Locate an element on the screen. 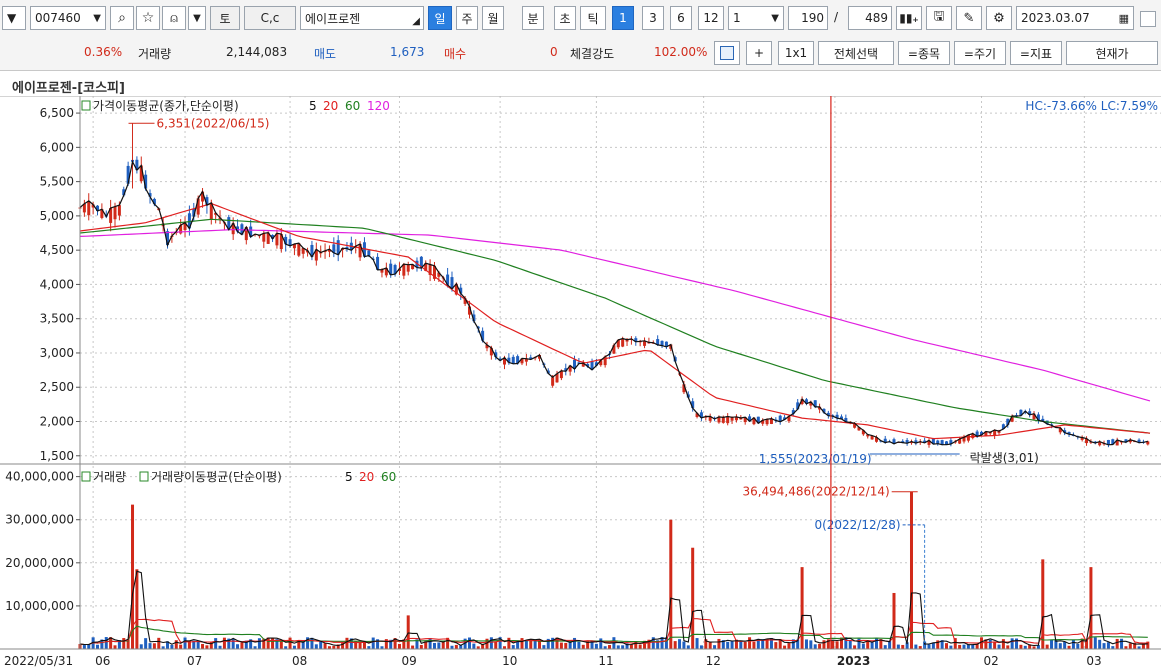 This screenshot has width=1161, height=671. interval-12-button: 12 is located at coordinates (711, 18).